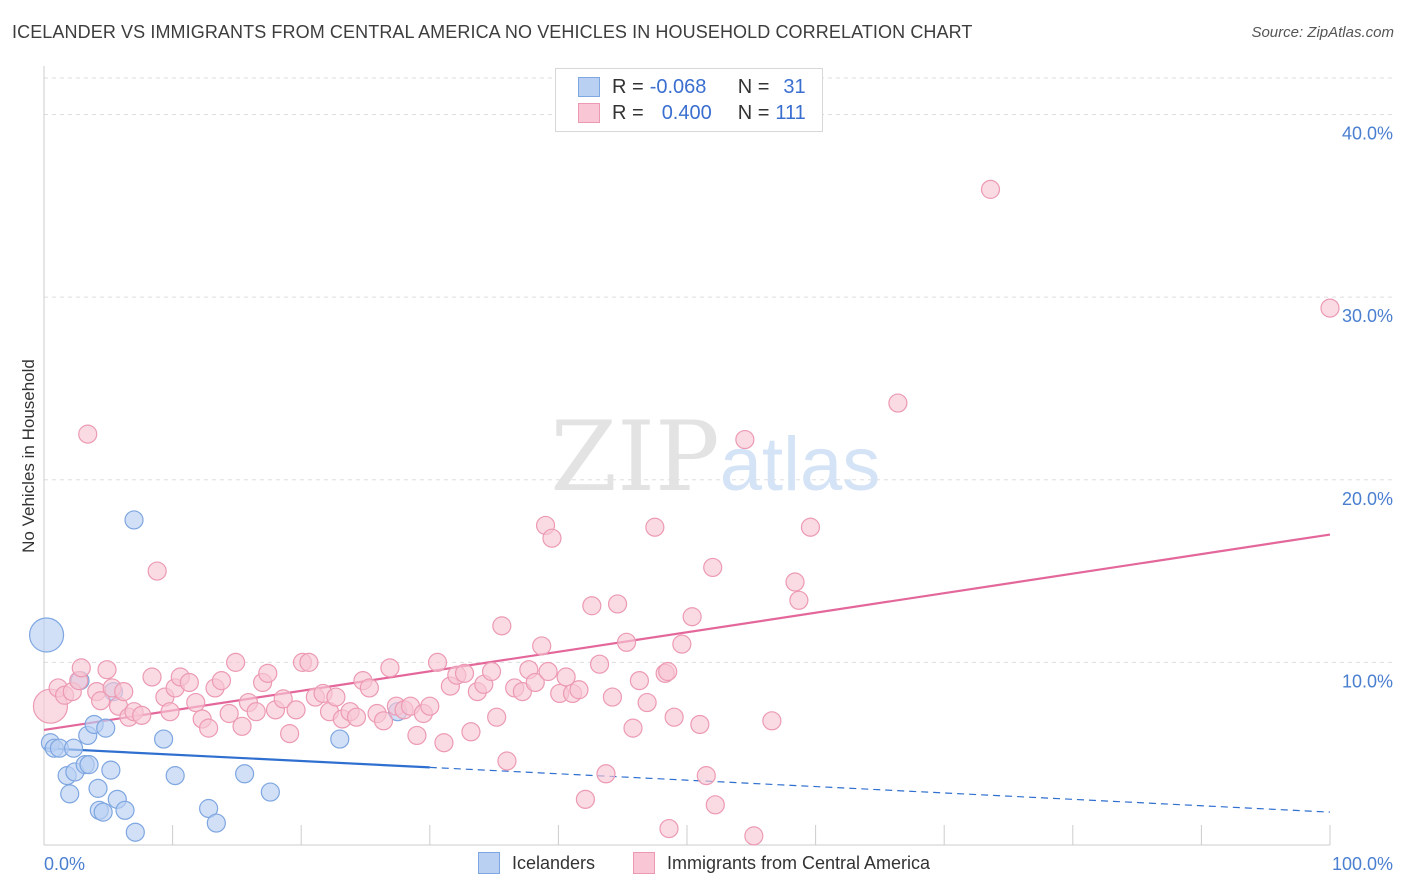  Describe the element at coordinates (1367, 134) in the screenshot. I see `y-tick-label: 40.0%` at that location.